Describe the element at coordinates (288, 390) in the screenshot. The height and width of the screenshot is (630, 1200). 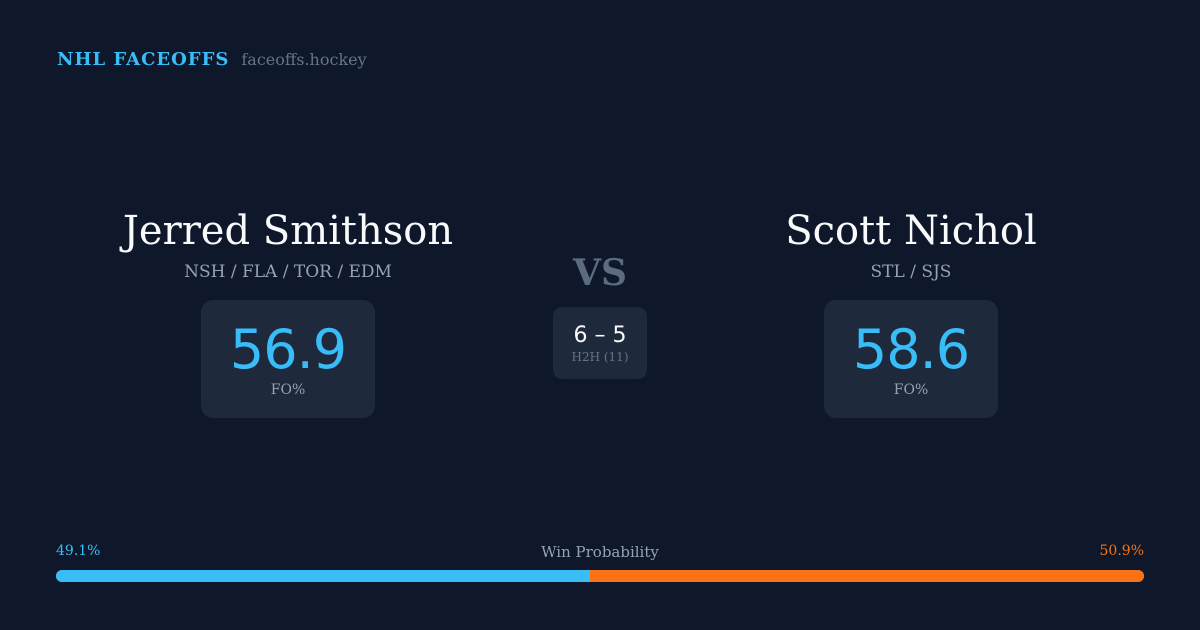
I see `left-fo-label: FO%` at that location.